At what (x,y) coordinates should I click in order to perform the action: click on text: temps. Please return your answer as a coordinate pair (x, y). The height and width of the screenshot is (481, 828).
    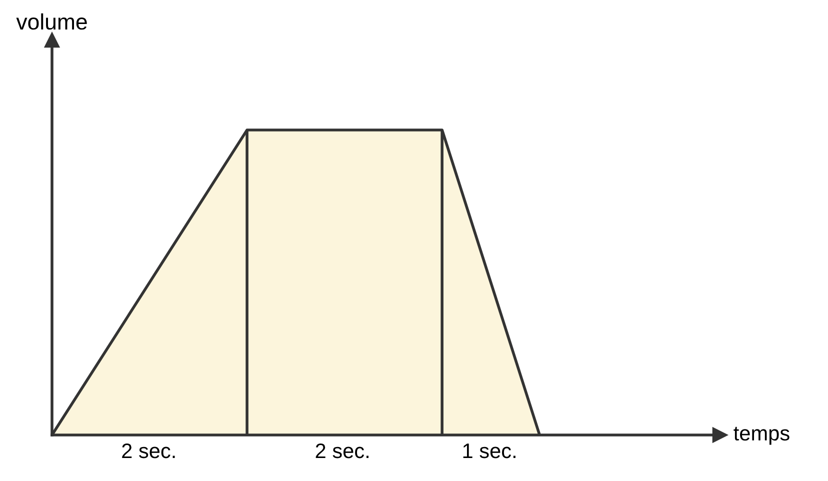
    Looking at the image, I should click on (762, 435).